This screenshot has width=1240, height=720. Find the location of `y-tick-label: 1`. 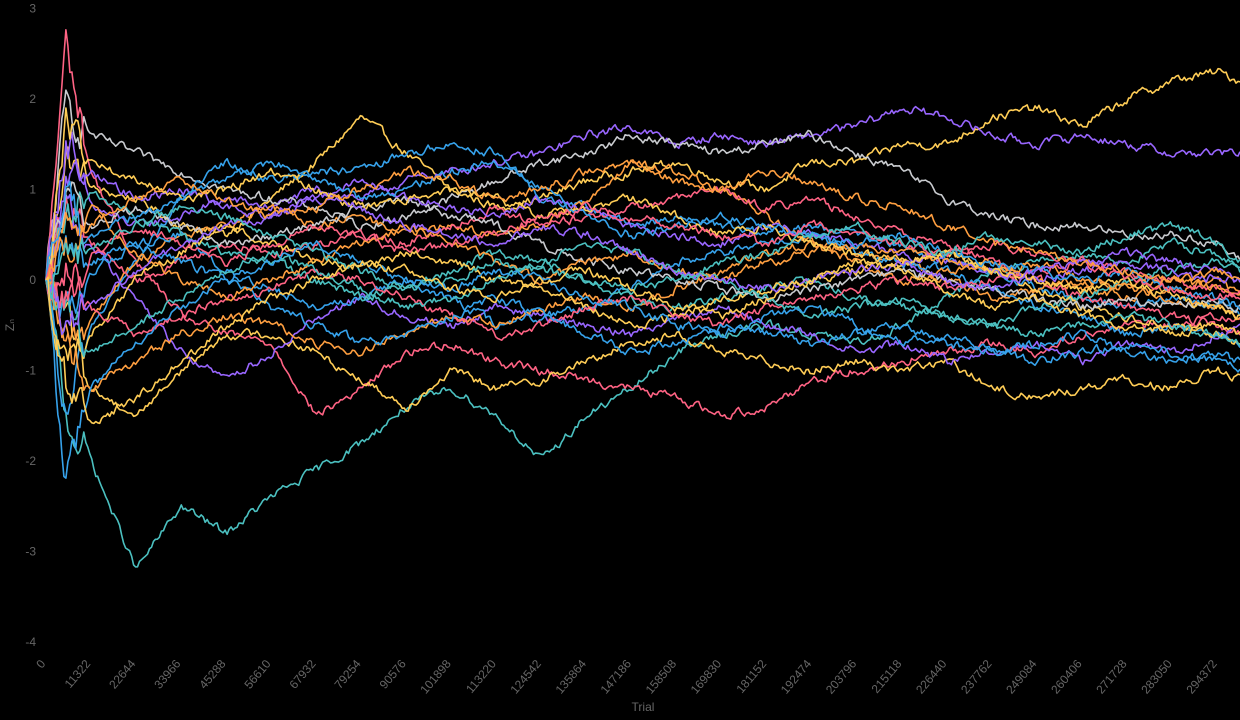

y-tick-label: 1 is located at coordinates (32, 190).